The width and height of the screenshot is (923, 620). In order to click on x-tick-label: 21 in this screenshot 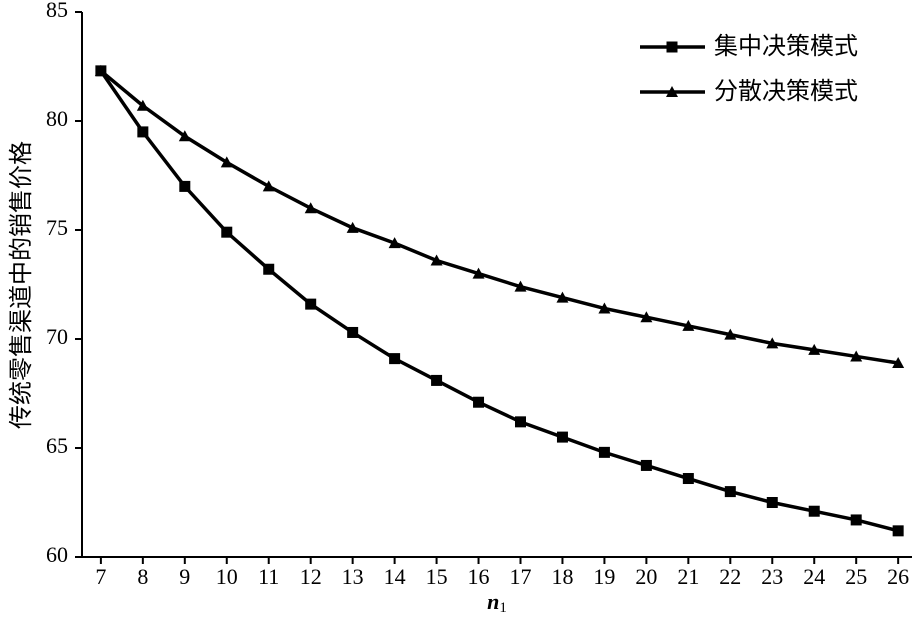, I will do `click(688, 576)`.